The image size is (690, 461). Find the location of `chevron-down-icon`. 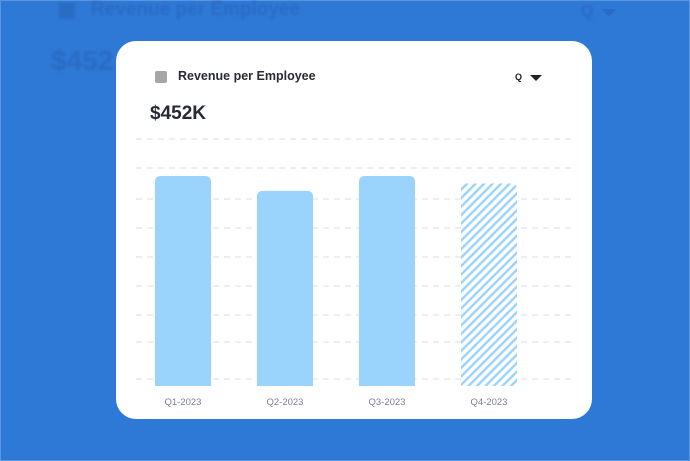

chevron-down-icon is located at coordinates (536, 78).